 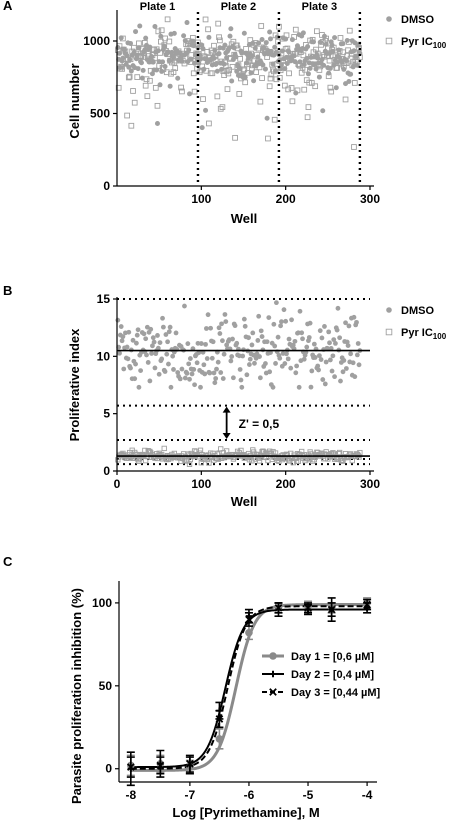 What do you see at coordinates (332, 657) in the screenshot?
I see `panel-c-legend-label-1: Day 1 = [0,6 µM]` at bounding box center [332, 657].